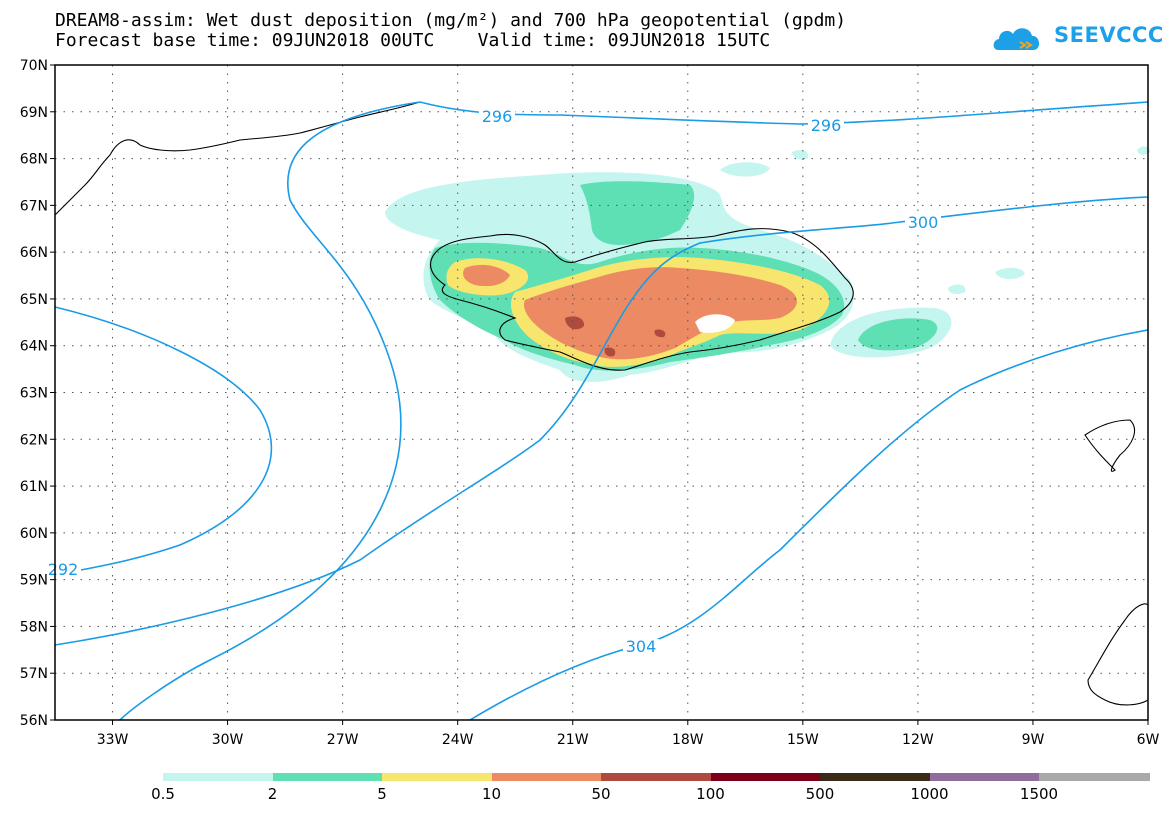  I want to click on contour-label: 292, so click(63, 569).